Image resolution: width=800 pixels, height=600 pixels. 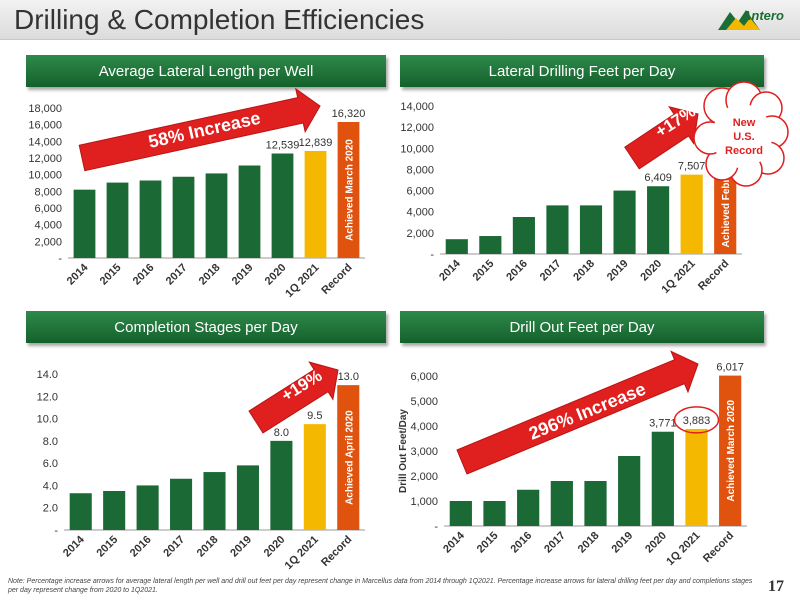 What do you see at coordinates (206, 71) in the screenshot?
I see `chart-header-lateral-length: Average Lateral Length per Well` at bounding box center [206, 71].